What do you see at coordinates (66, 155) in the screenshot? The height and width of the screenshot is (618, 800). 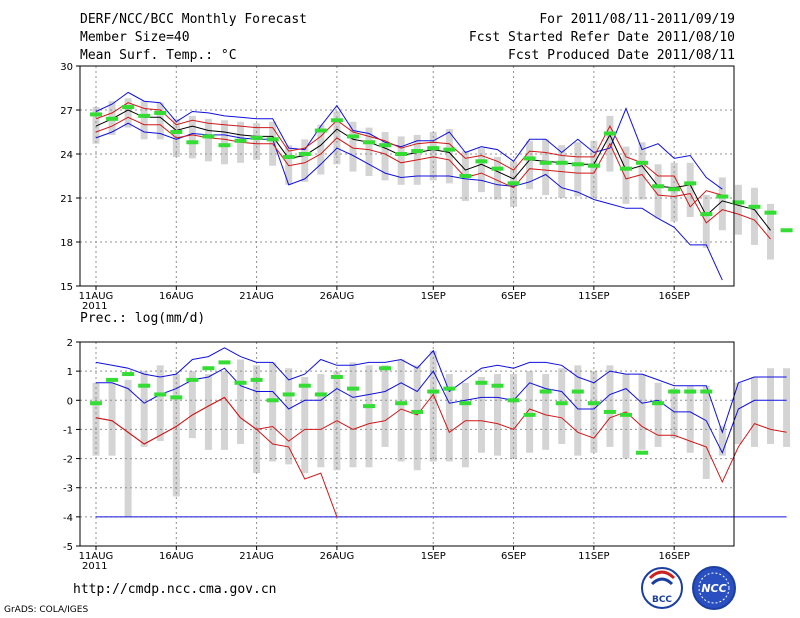 I see `temp-ytick-label: 24` at bounding box center [66, 155].